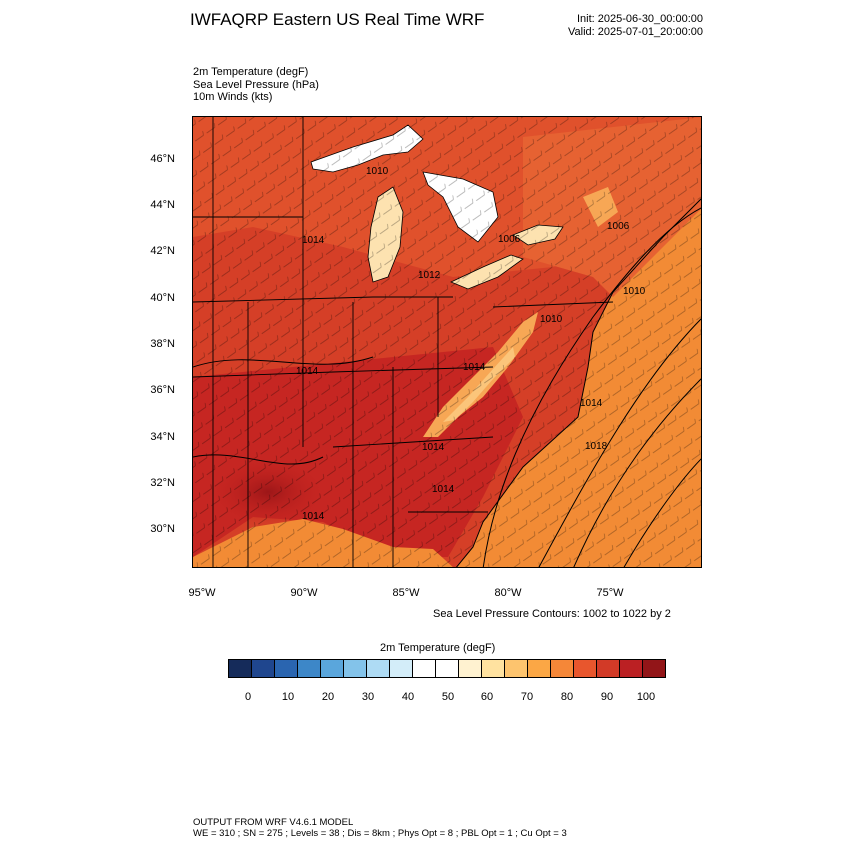 This screenshot has height=850, width=850. I want to click on lat-label: 40°N, so click(162, 298).